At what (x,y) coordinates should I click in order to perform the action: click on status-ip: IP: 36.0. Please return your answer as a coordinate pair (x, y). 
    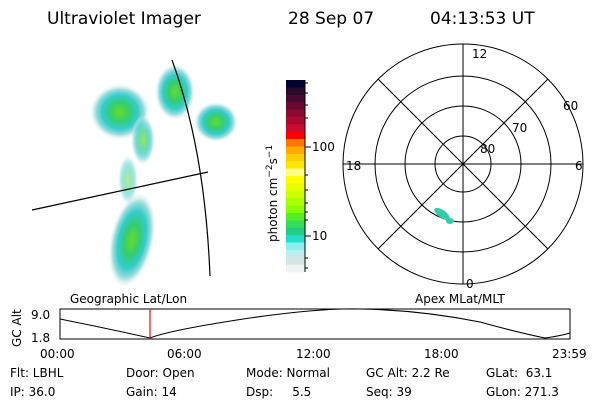
    Looking at the image, I should click on (32, 392).